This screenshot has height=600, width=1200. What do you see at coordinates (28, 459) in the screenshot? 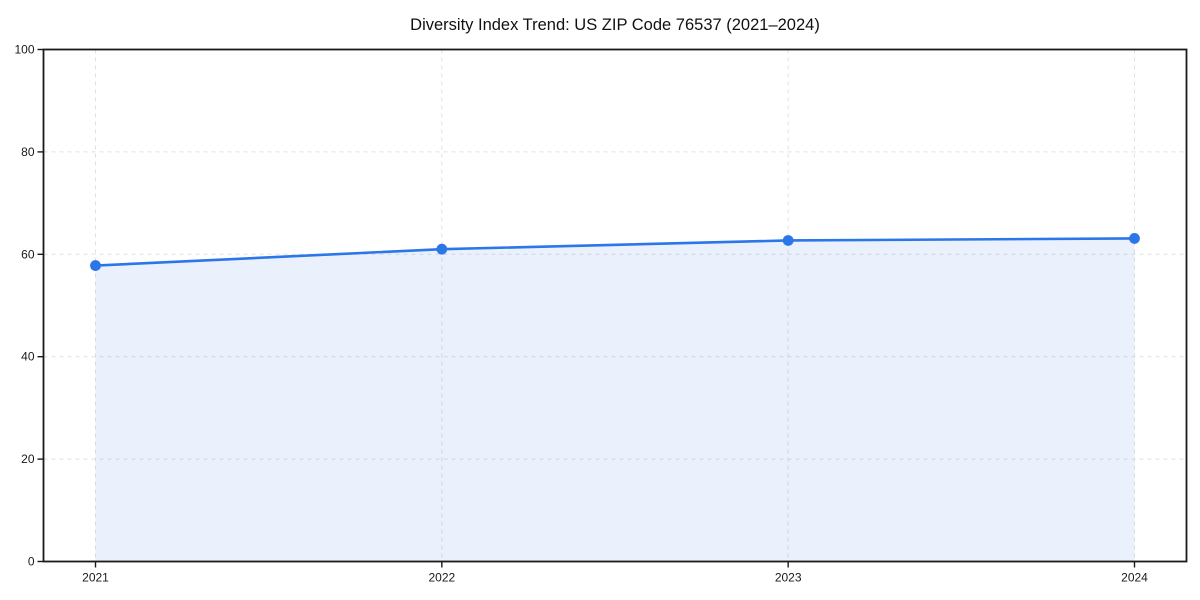
I see `y-tick-label: 20` at bounding box center [28, 459].